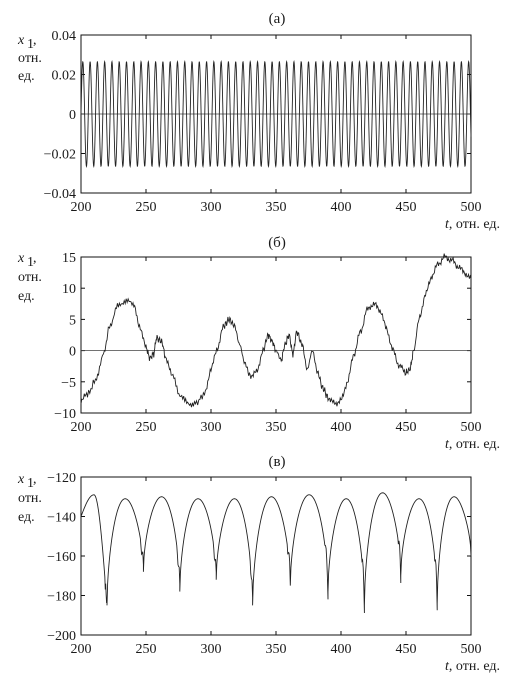  I want to click on panel-c-xtick-label: 350, so click(276, 649).